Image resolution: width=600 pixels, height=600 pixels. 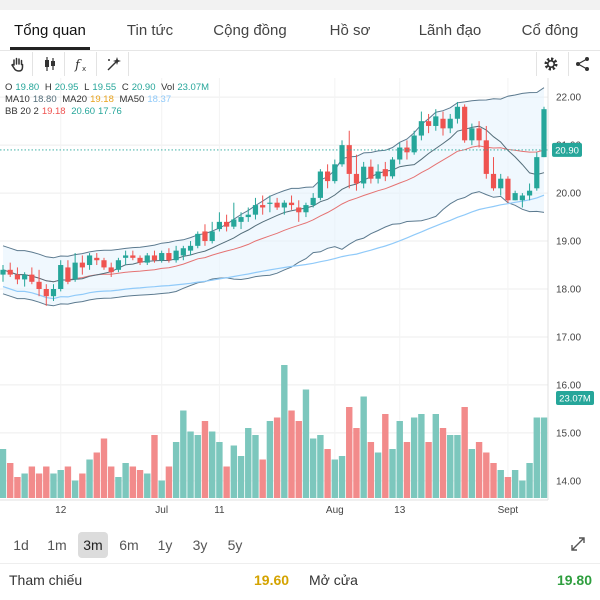 What do you see at coordinates (161, 510) in the screenshot?
I see `x-tick-label: Jul` at bounding box center [161, 510].